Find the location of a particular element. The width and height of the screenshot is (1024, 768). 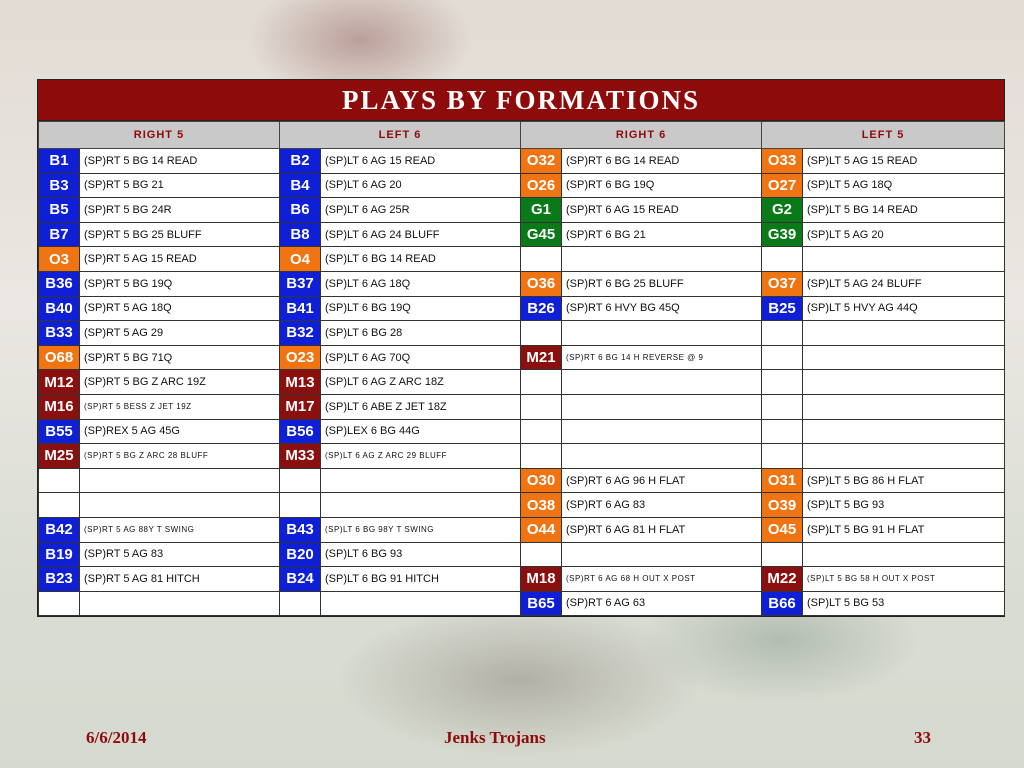

play-code-badge: O68 is located at coordinates (59, 357).